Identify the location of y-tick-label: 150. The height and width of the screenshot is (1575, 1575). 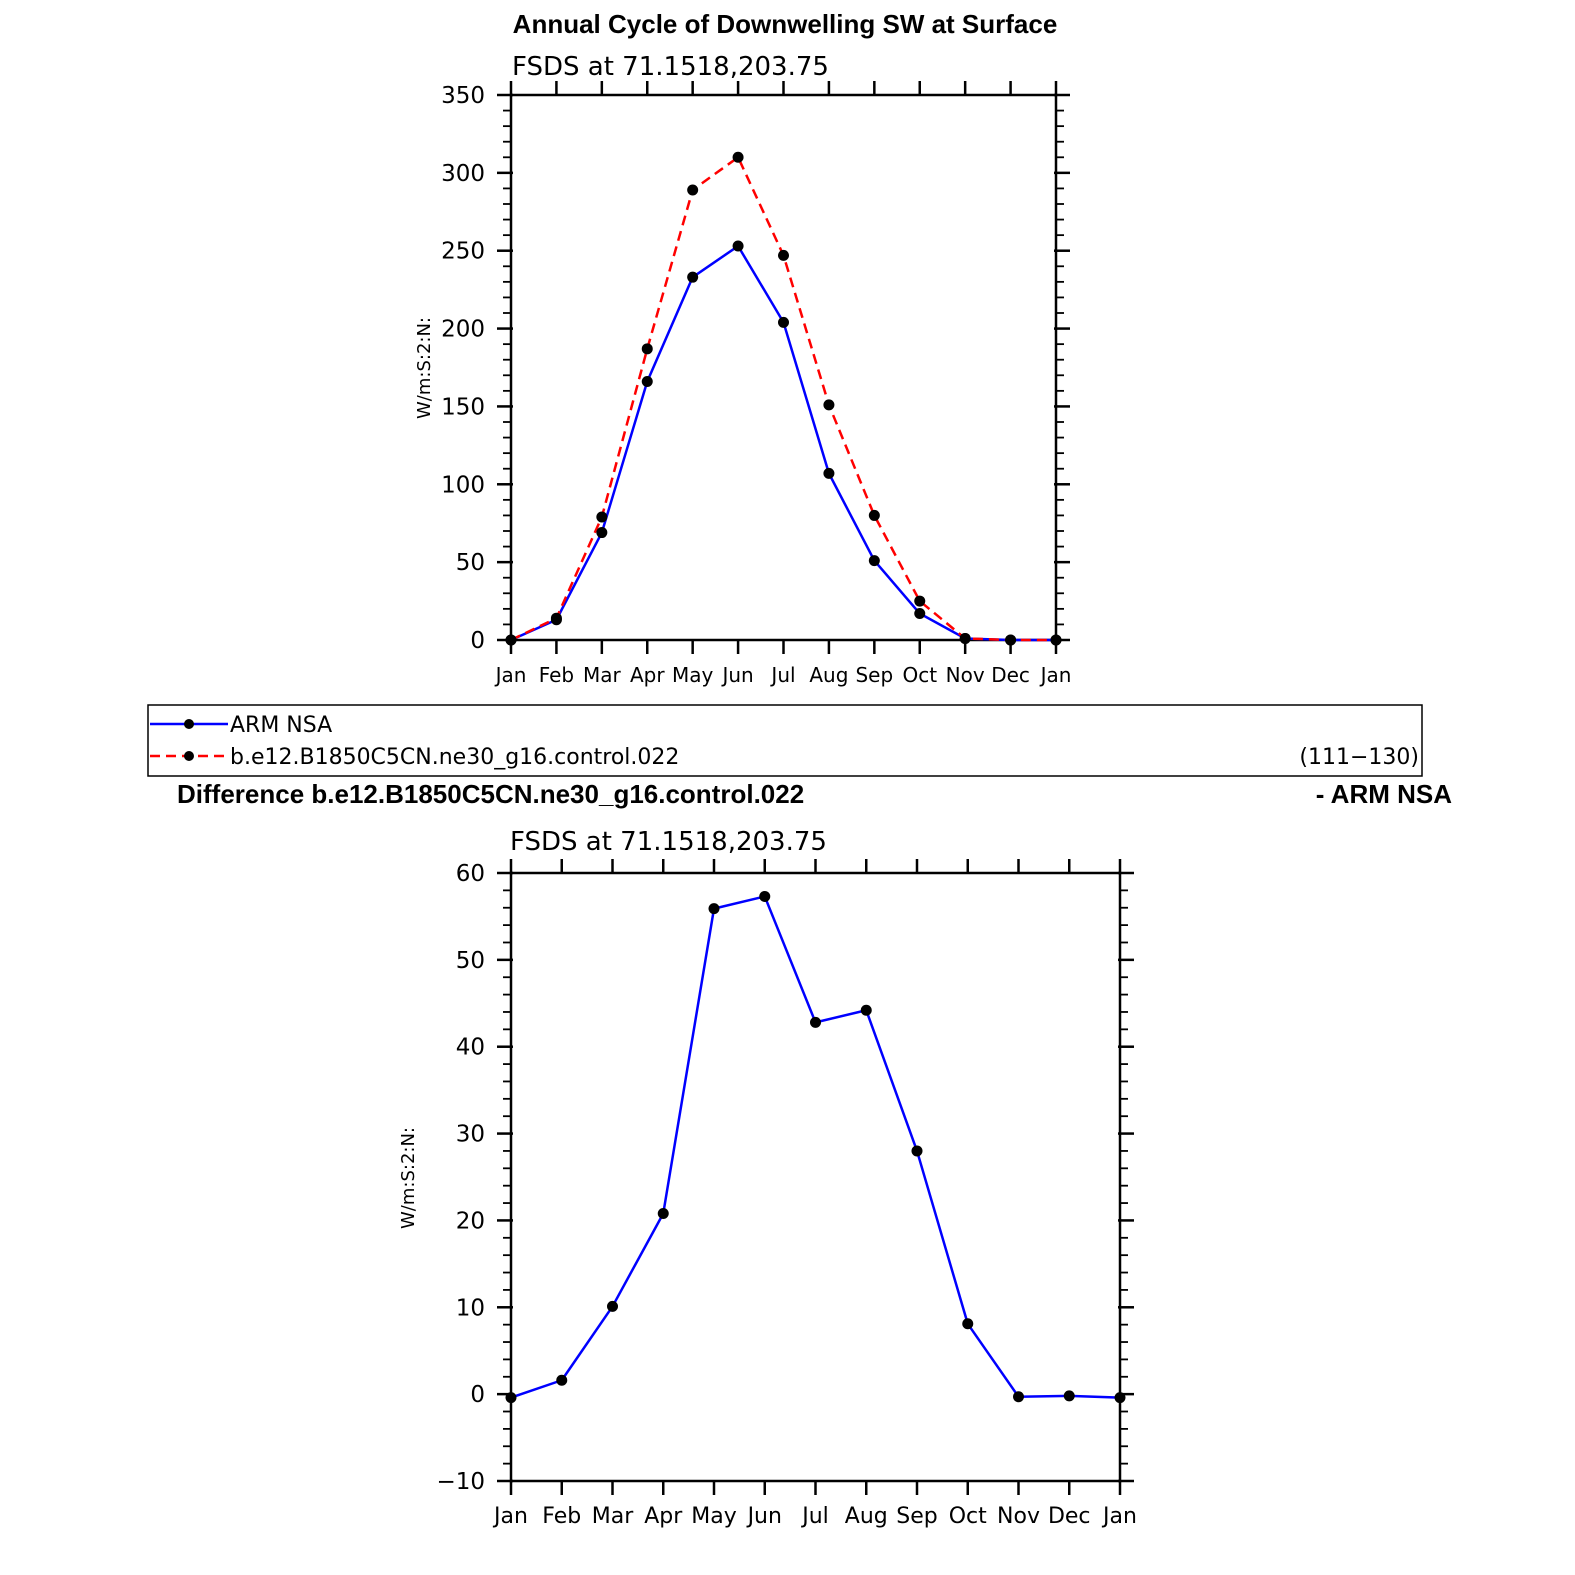
(463, 407).